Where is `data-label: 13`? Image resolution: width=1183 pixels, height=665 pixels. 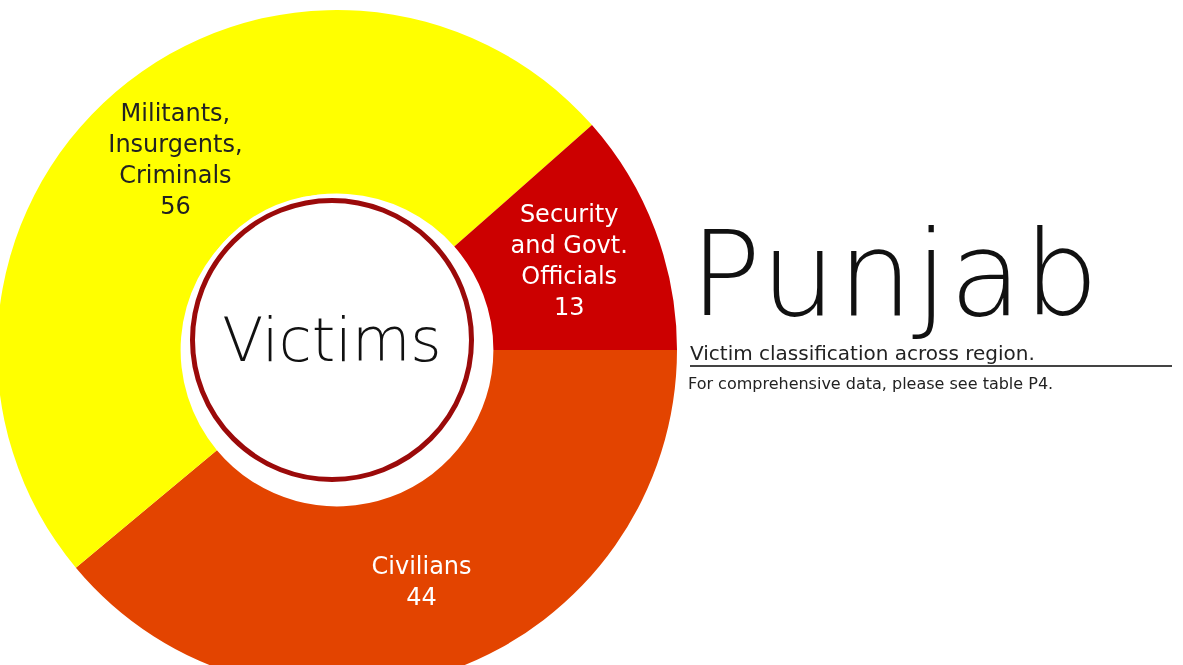 data-label: 13 is located at coordinates (569, 306).